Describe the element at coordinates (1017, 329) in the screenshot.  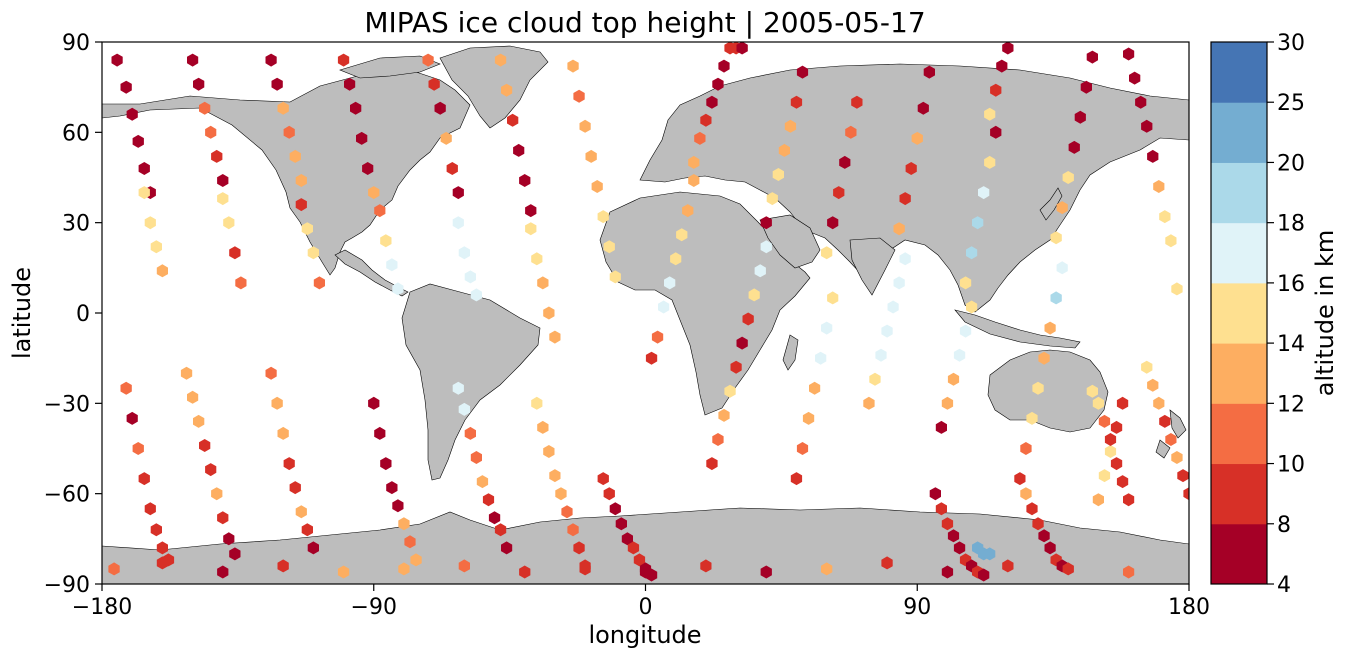
I see `land-indonesia` at that location.